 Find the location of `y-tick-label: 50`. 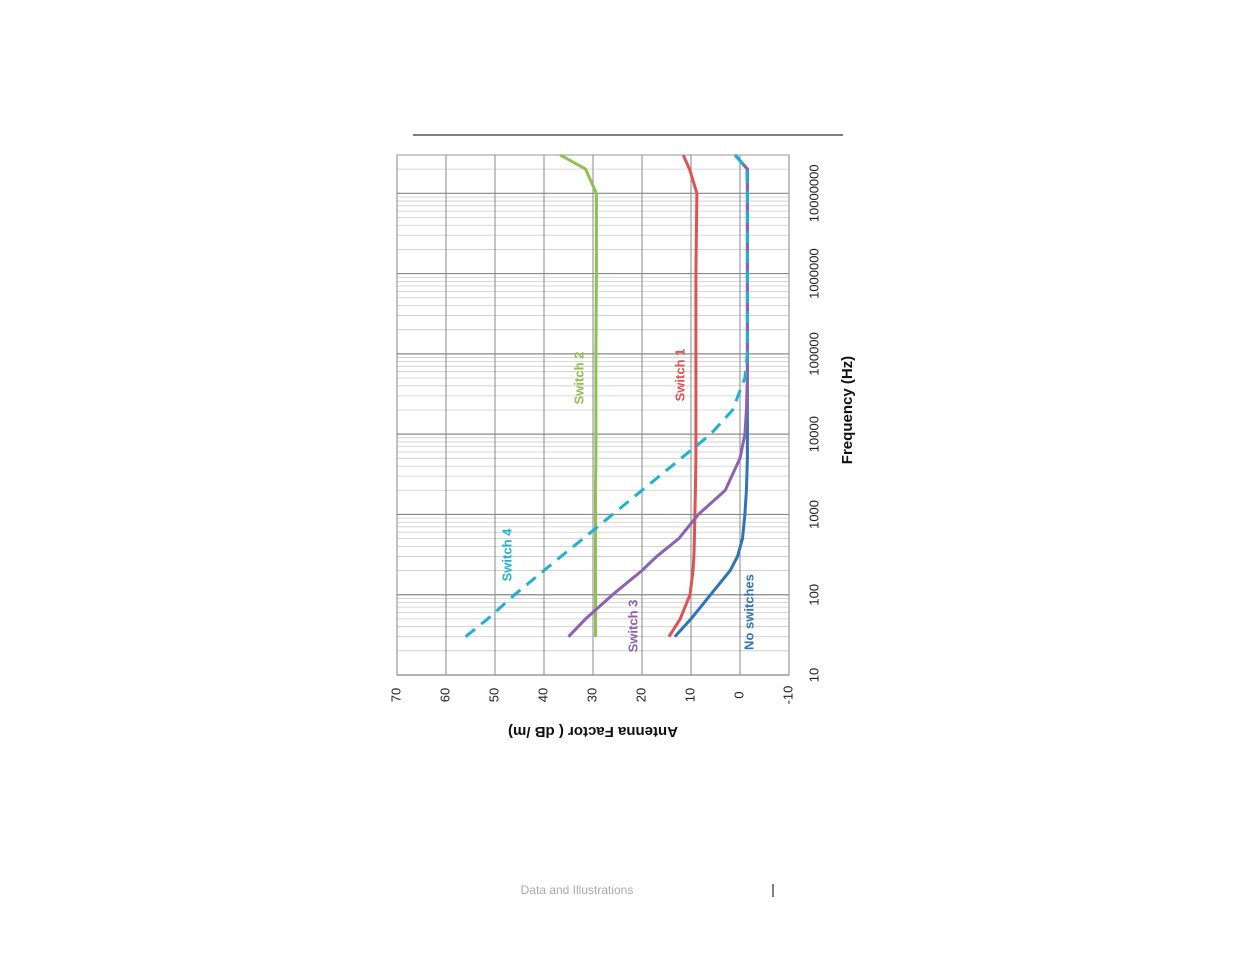

y-tick-label: 50 is located at coordinates (493, 695).